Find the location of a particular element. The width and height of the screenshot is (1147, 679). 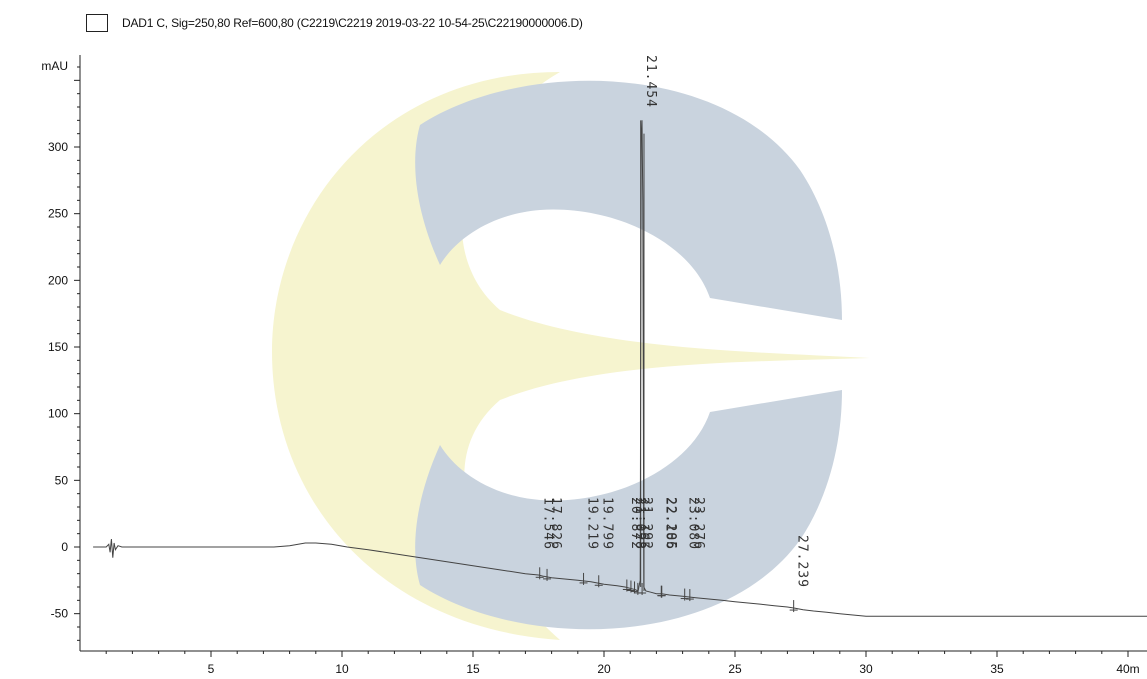

peak-label: 23.276 is located at coordinates (698, 523).